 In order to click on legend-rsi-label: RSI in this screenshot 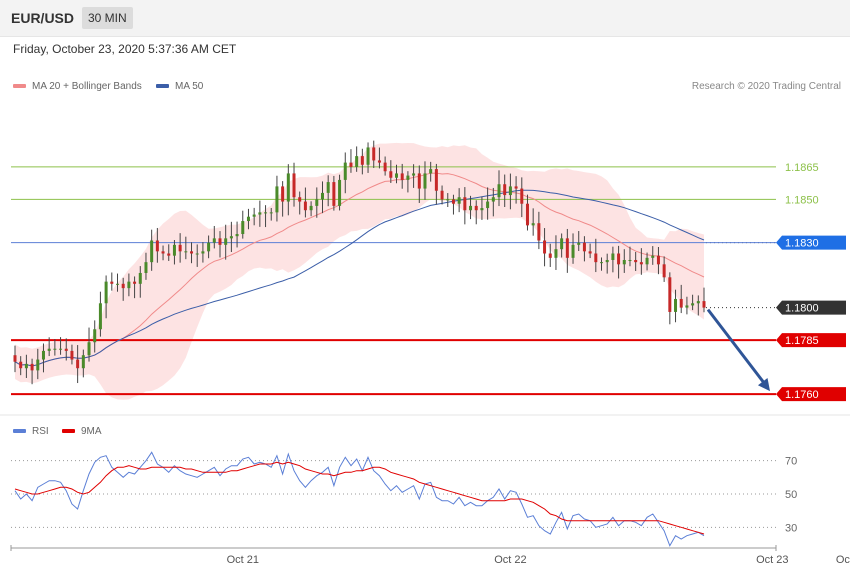, I will do `click(40, 431)`.